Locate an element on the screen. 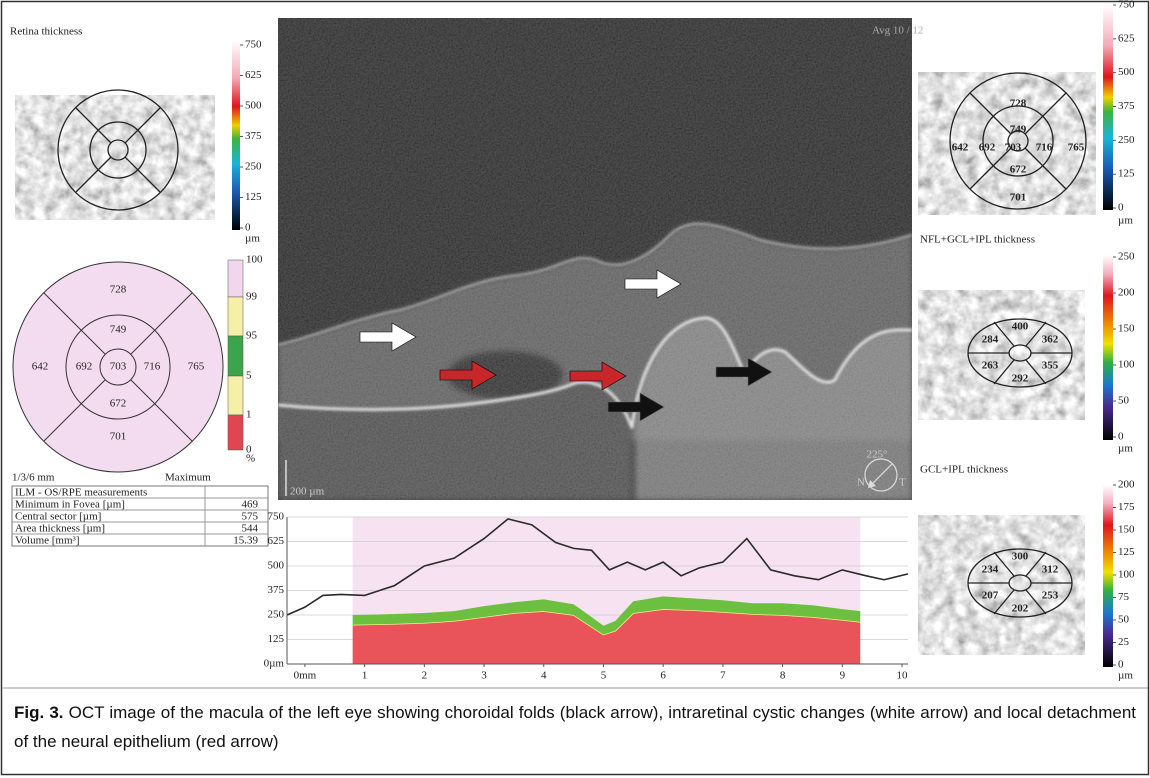 The width and height of the screenshot is (1150, 778). sector-value: 749 is located at coordinates (1018, 130).